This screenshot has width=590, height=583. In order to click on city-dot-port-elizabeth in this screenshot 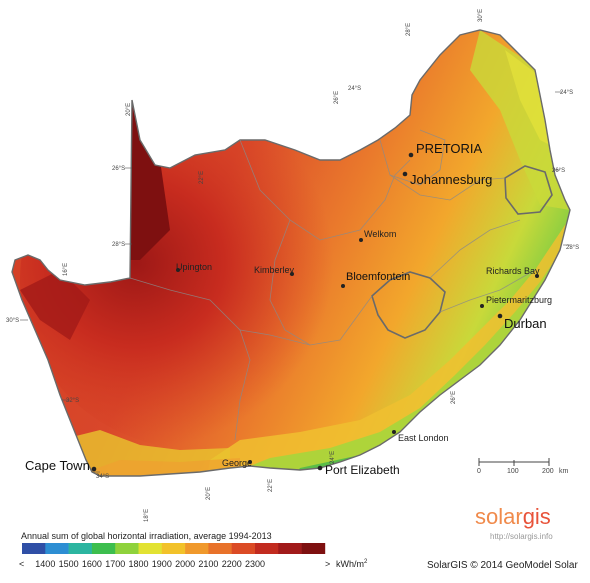, I will do `click(320, 468)`.